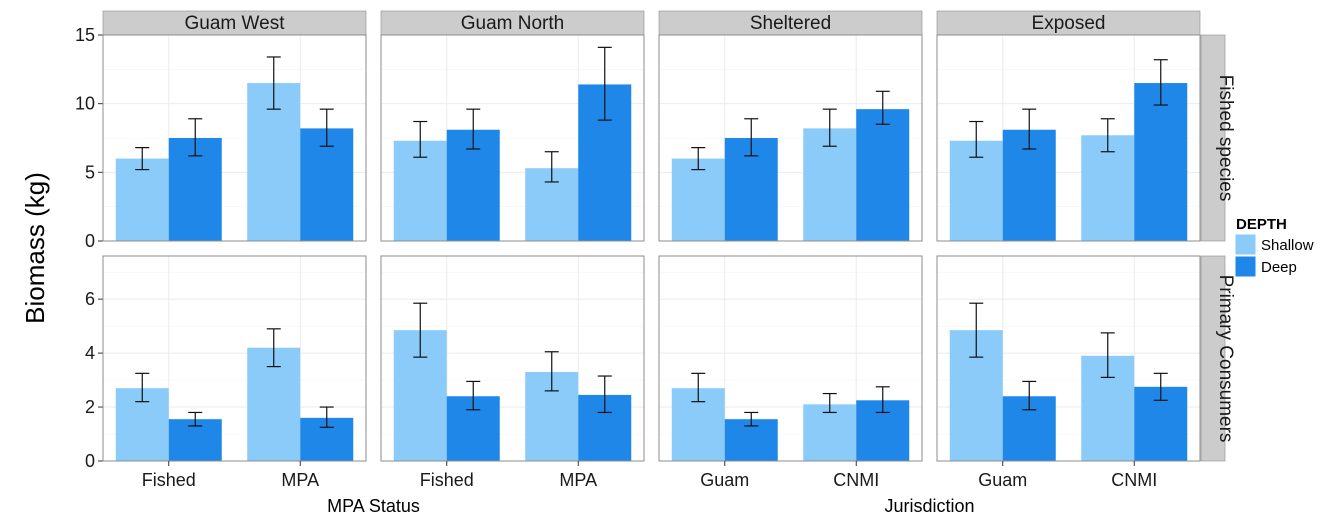  What do you see at coordinates (1225, 138) in the screenshot?
I see `row-strip-label-0: Fished species` at bounding box center [1225, 138].